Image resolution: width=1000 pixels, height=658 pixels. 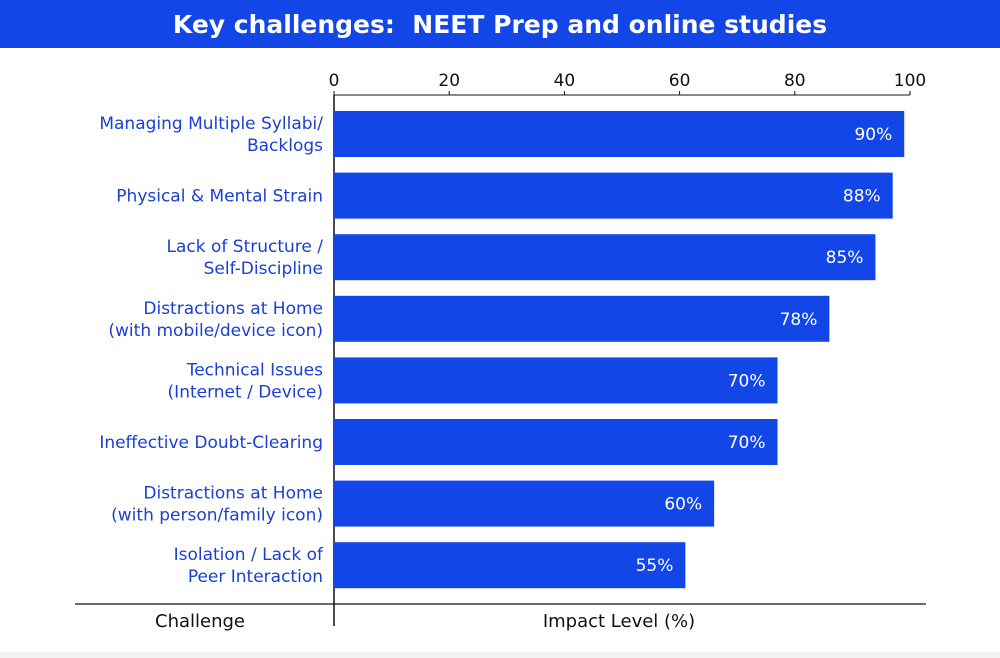 I want to click on category-label: (Internet / Device), so click(x=245, y=392).